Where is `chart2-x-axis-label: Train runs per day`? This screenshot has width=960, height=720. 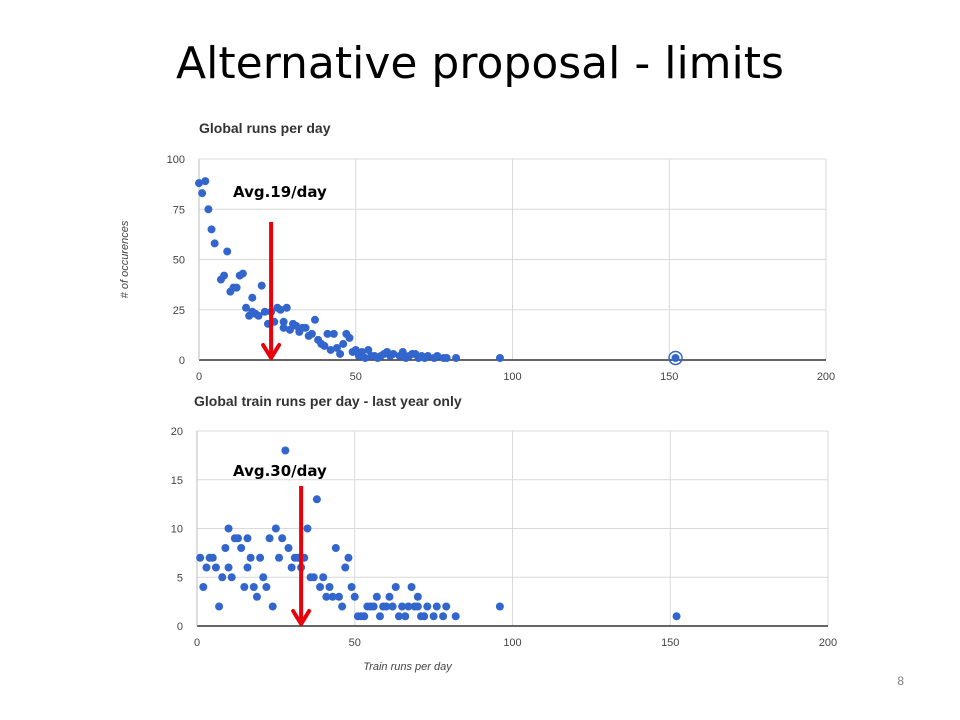 chart2-x-axis-label: Train runs per day is located at coordinates (408, 667).